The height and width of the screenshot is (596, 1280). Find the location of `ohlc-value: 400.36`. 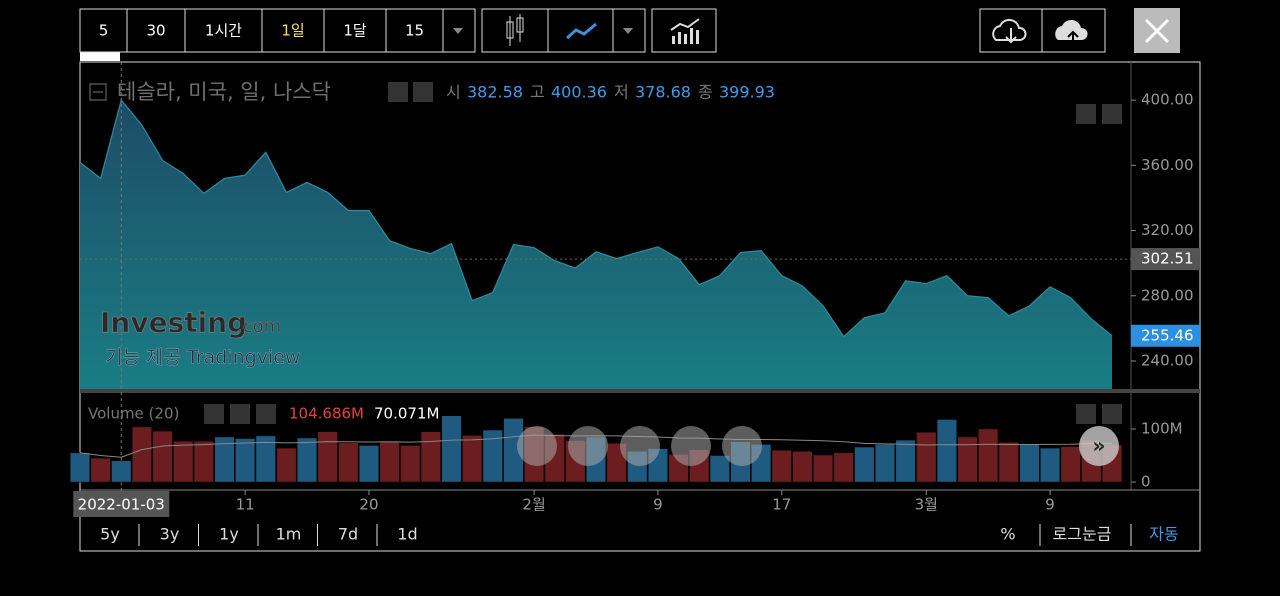

ohlc-value: 400.36 is located at coordinates (579, 92).